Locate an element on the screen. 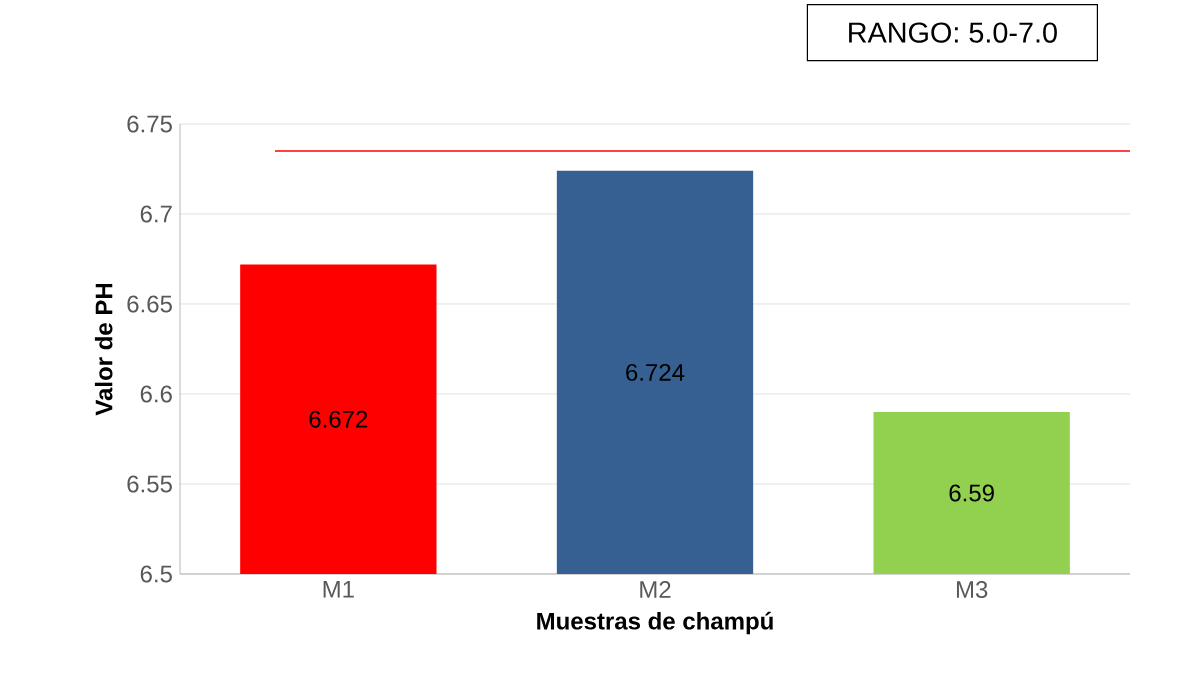  data-label: 6.672 is located at coordinates (338, 419).